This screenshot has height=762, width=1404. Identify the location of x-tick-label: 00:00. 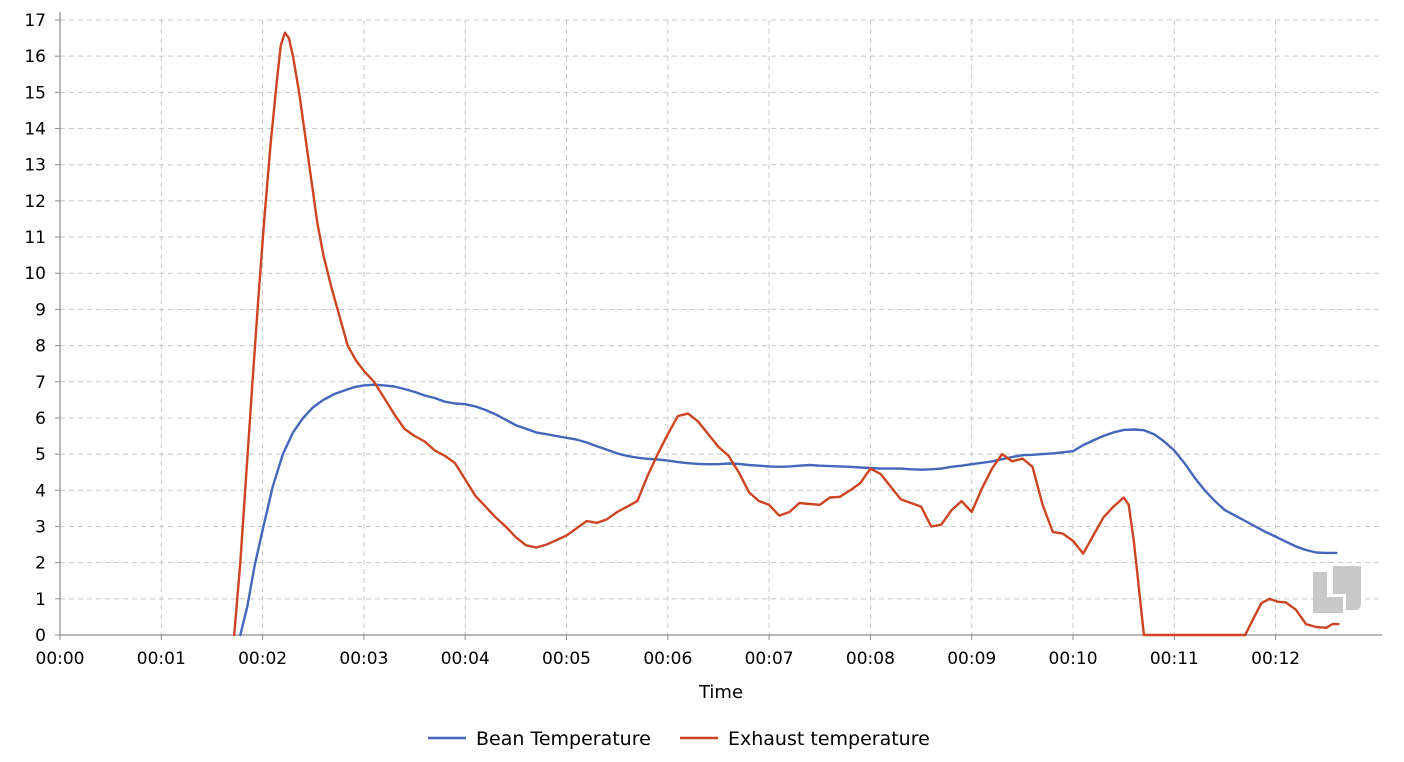
(60, 659).